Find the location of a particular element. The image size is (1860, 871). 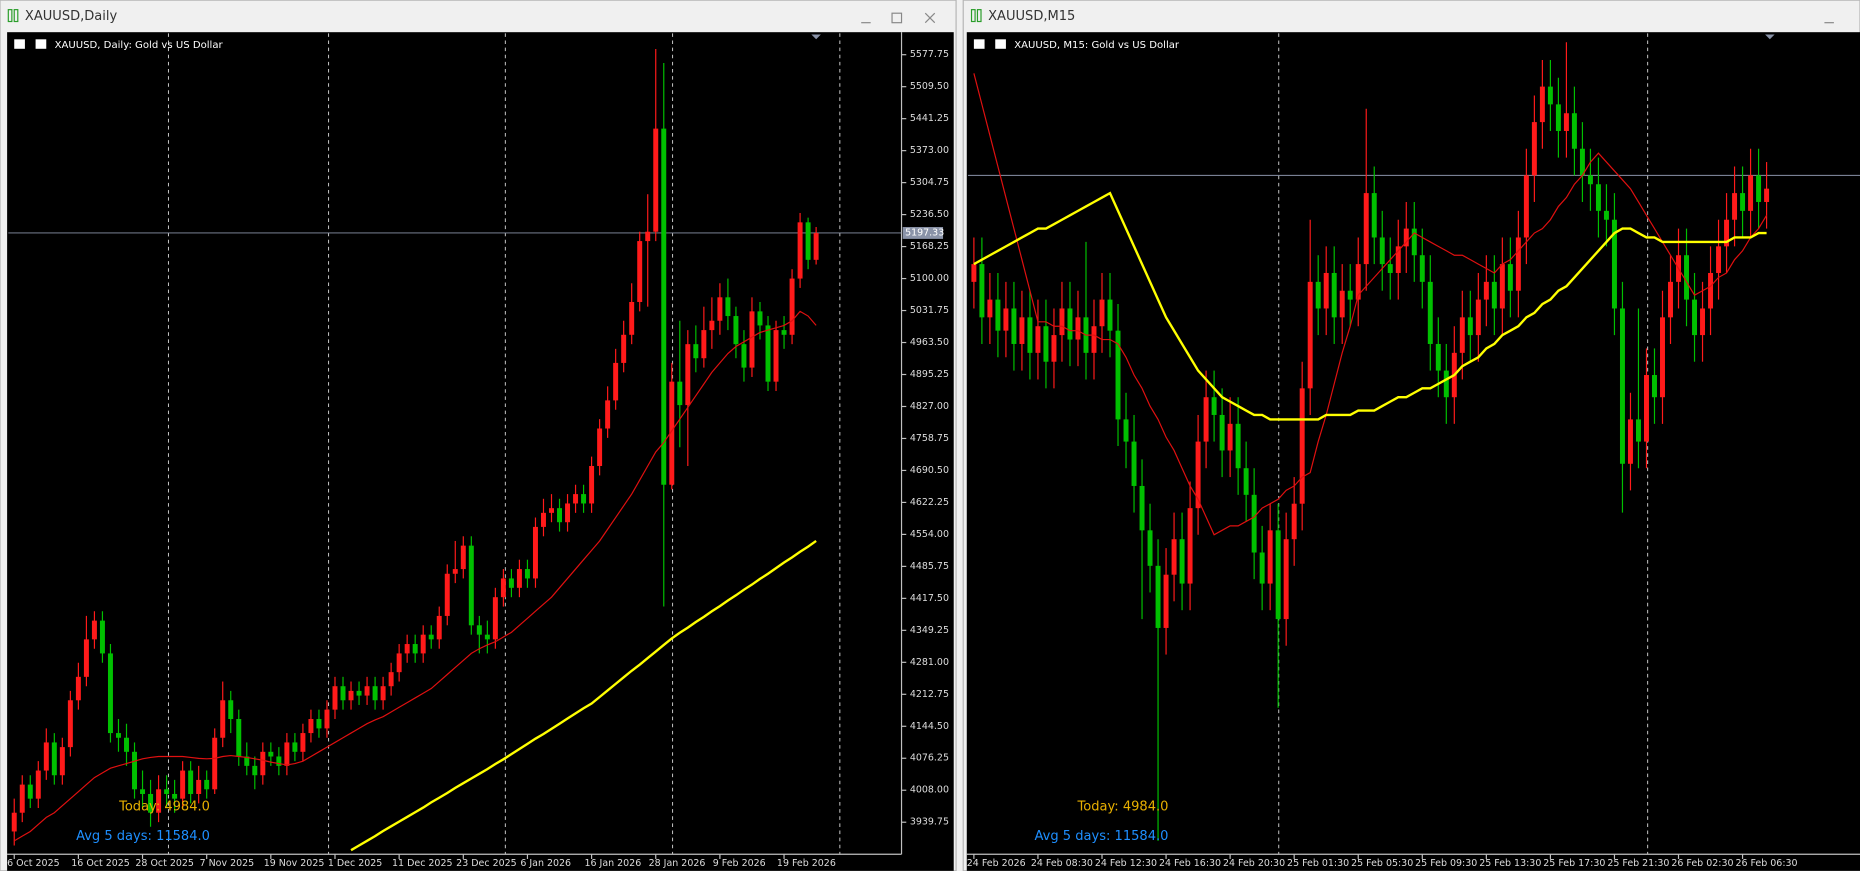

x-tick-label: 16 Jan 2026 is located at coordinates (612, 863).